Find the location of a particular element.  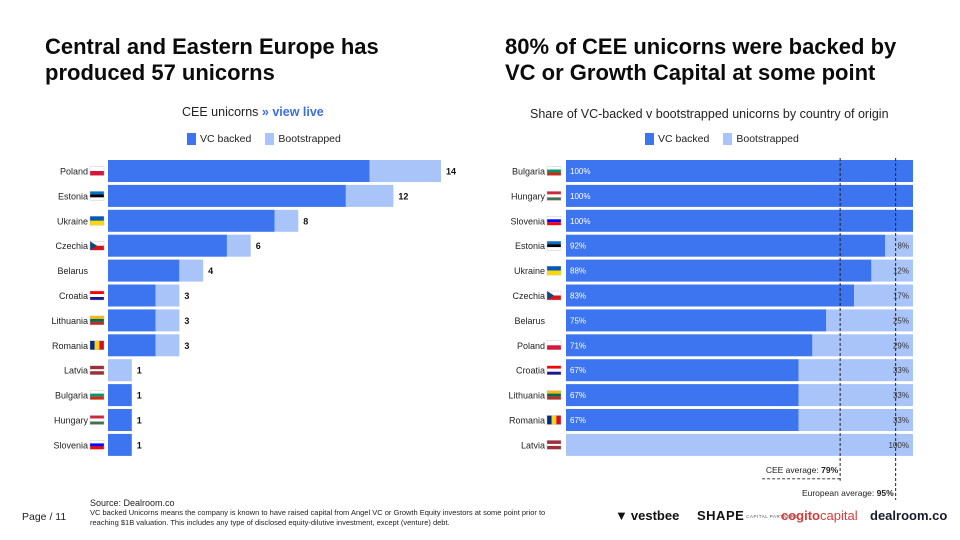

bootstrapped-percent-label: 100% is located at coordinates (899, 445).